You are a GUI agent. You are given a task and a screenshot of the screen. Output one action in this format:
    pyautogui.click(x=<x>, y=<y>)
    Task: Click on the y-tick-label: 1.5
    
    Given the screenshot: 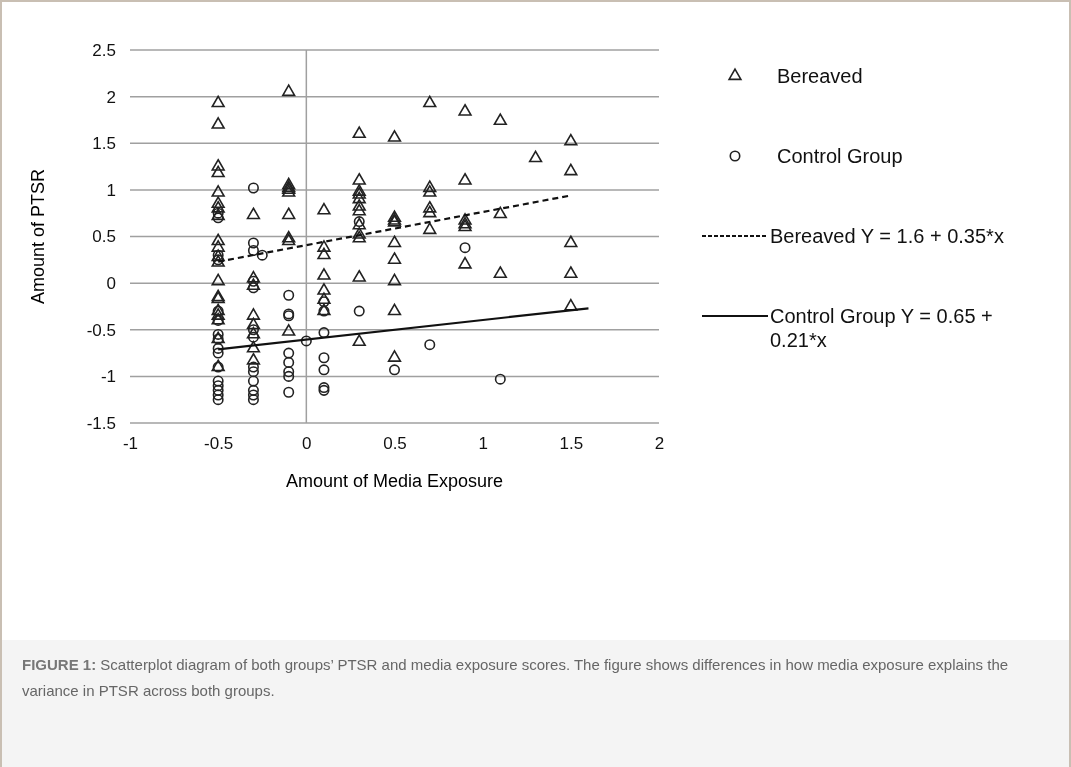 What is the action you would take?
    pyautogui.click(x=104, y=144)
    